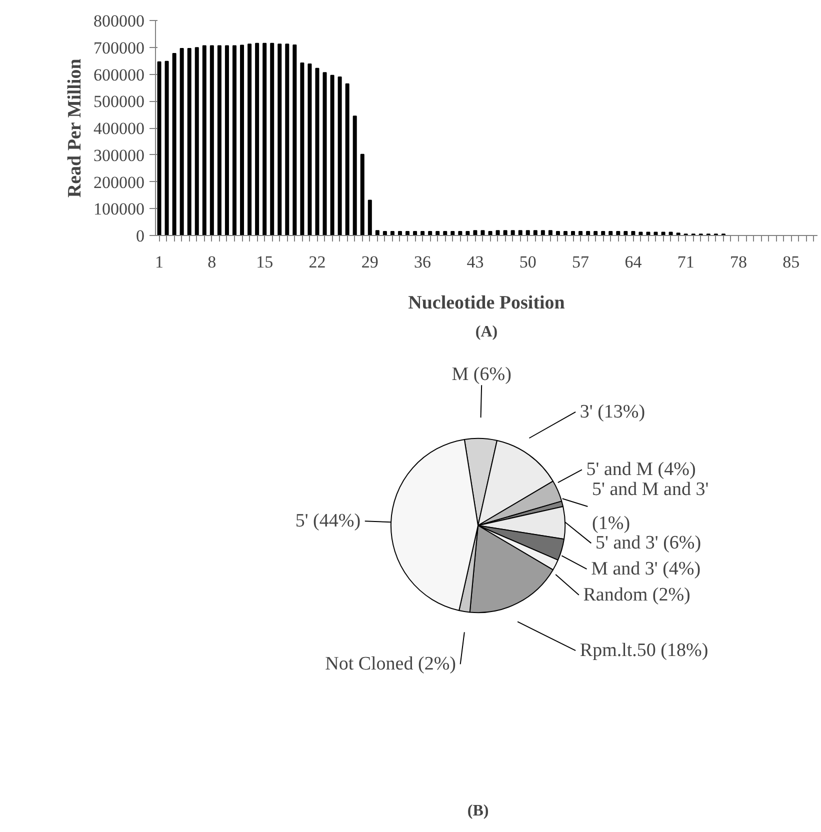 The height and width of the screenshot is (832, 821). Describe the element at coordinates (487, 303) in the screenshot. I see `x-axis-title: Nucleotide Position` at that location.